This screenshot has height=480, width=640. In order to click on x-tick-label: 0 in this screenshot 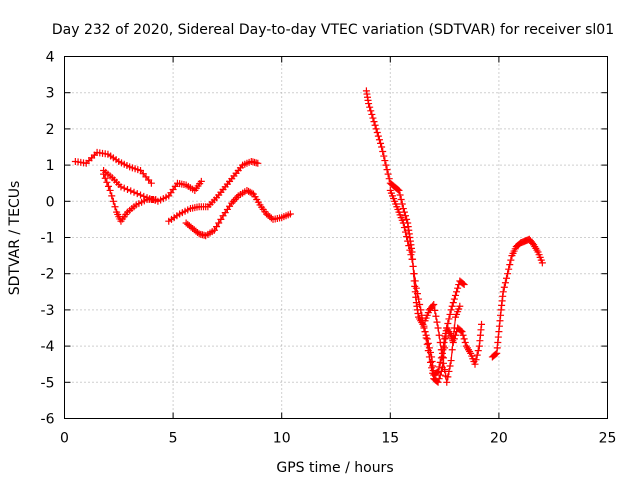, I will do `click(64, 439)`.